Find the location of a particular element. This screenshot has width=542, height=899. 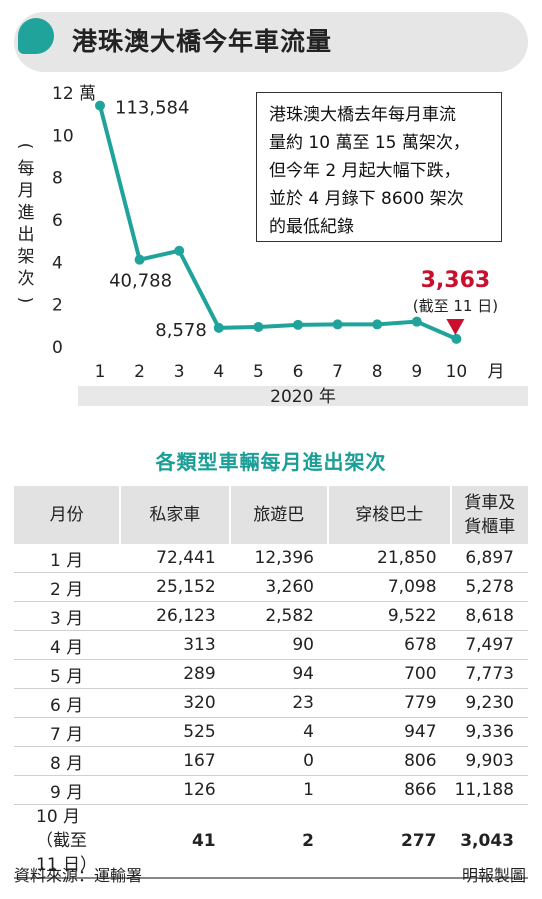

table-cell: 23 is located at coordinates (278, 703).